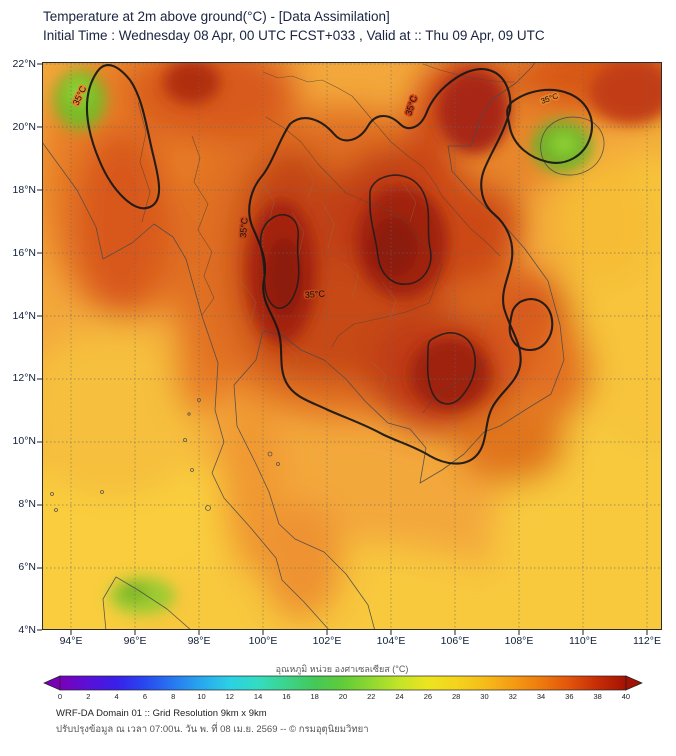  Describe the element at coordinates (342, 669) in the screenshot. I see `colorbar-title: อุณหภูมิ หน่วย องศาเซลเซียส (°C)` at that location.